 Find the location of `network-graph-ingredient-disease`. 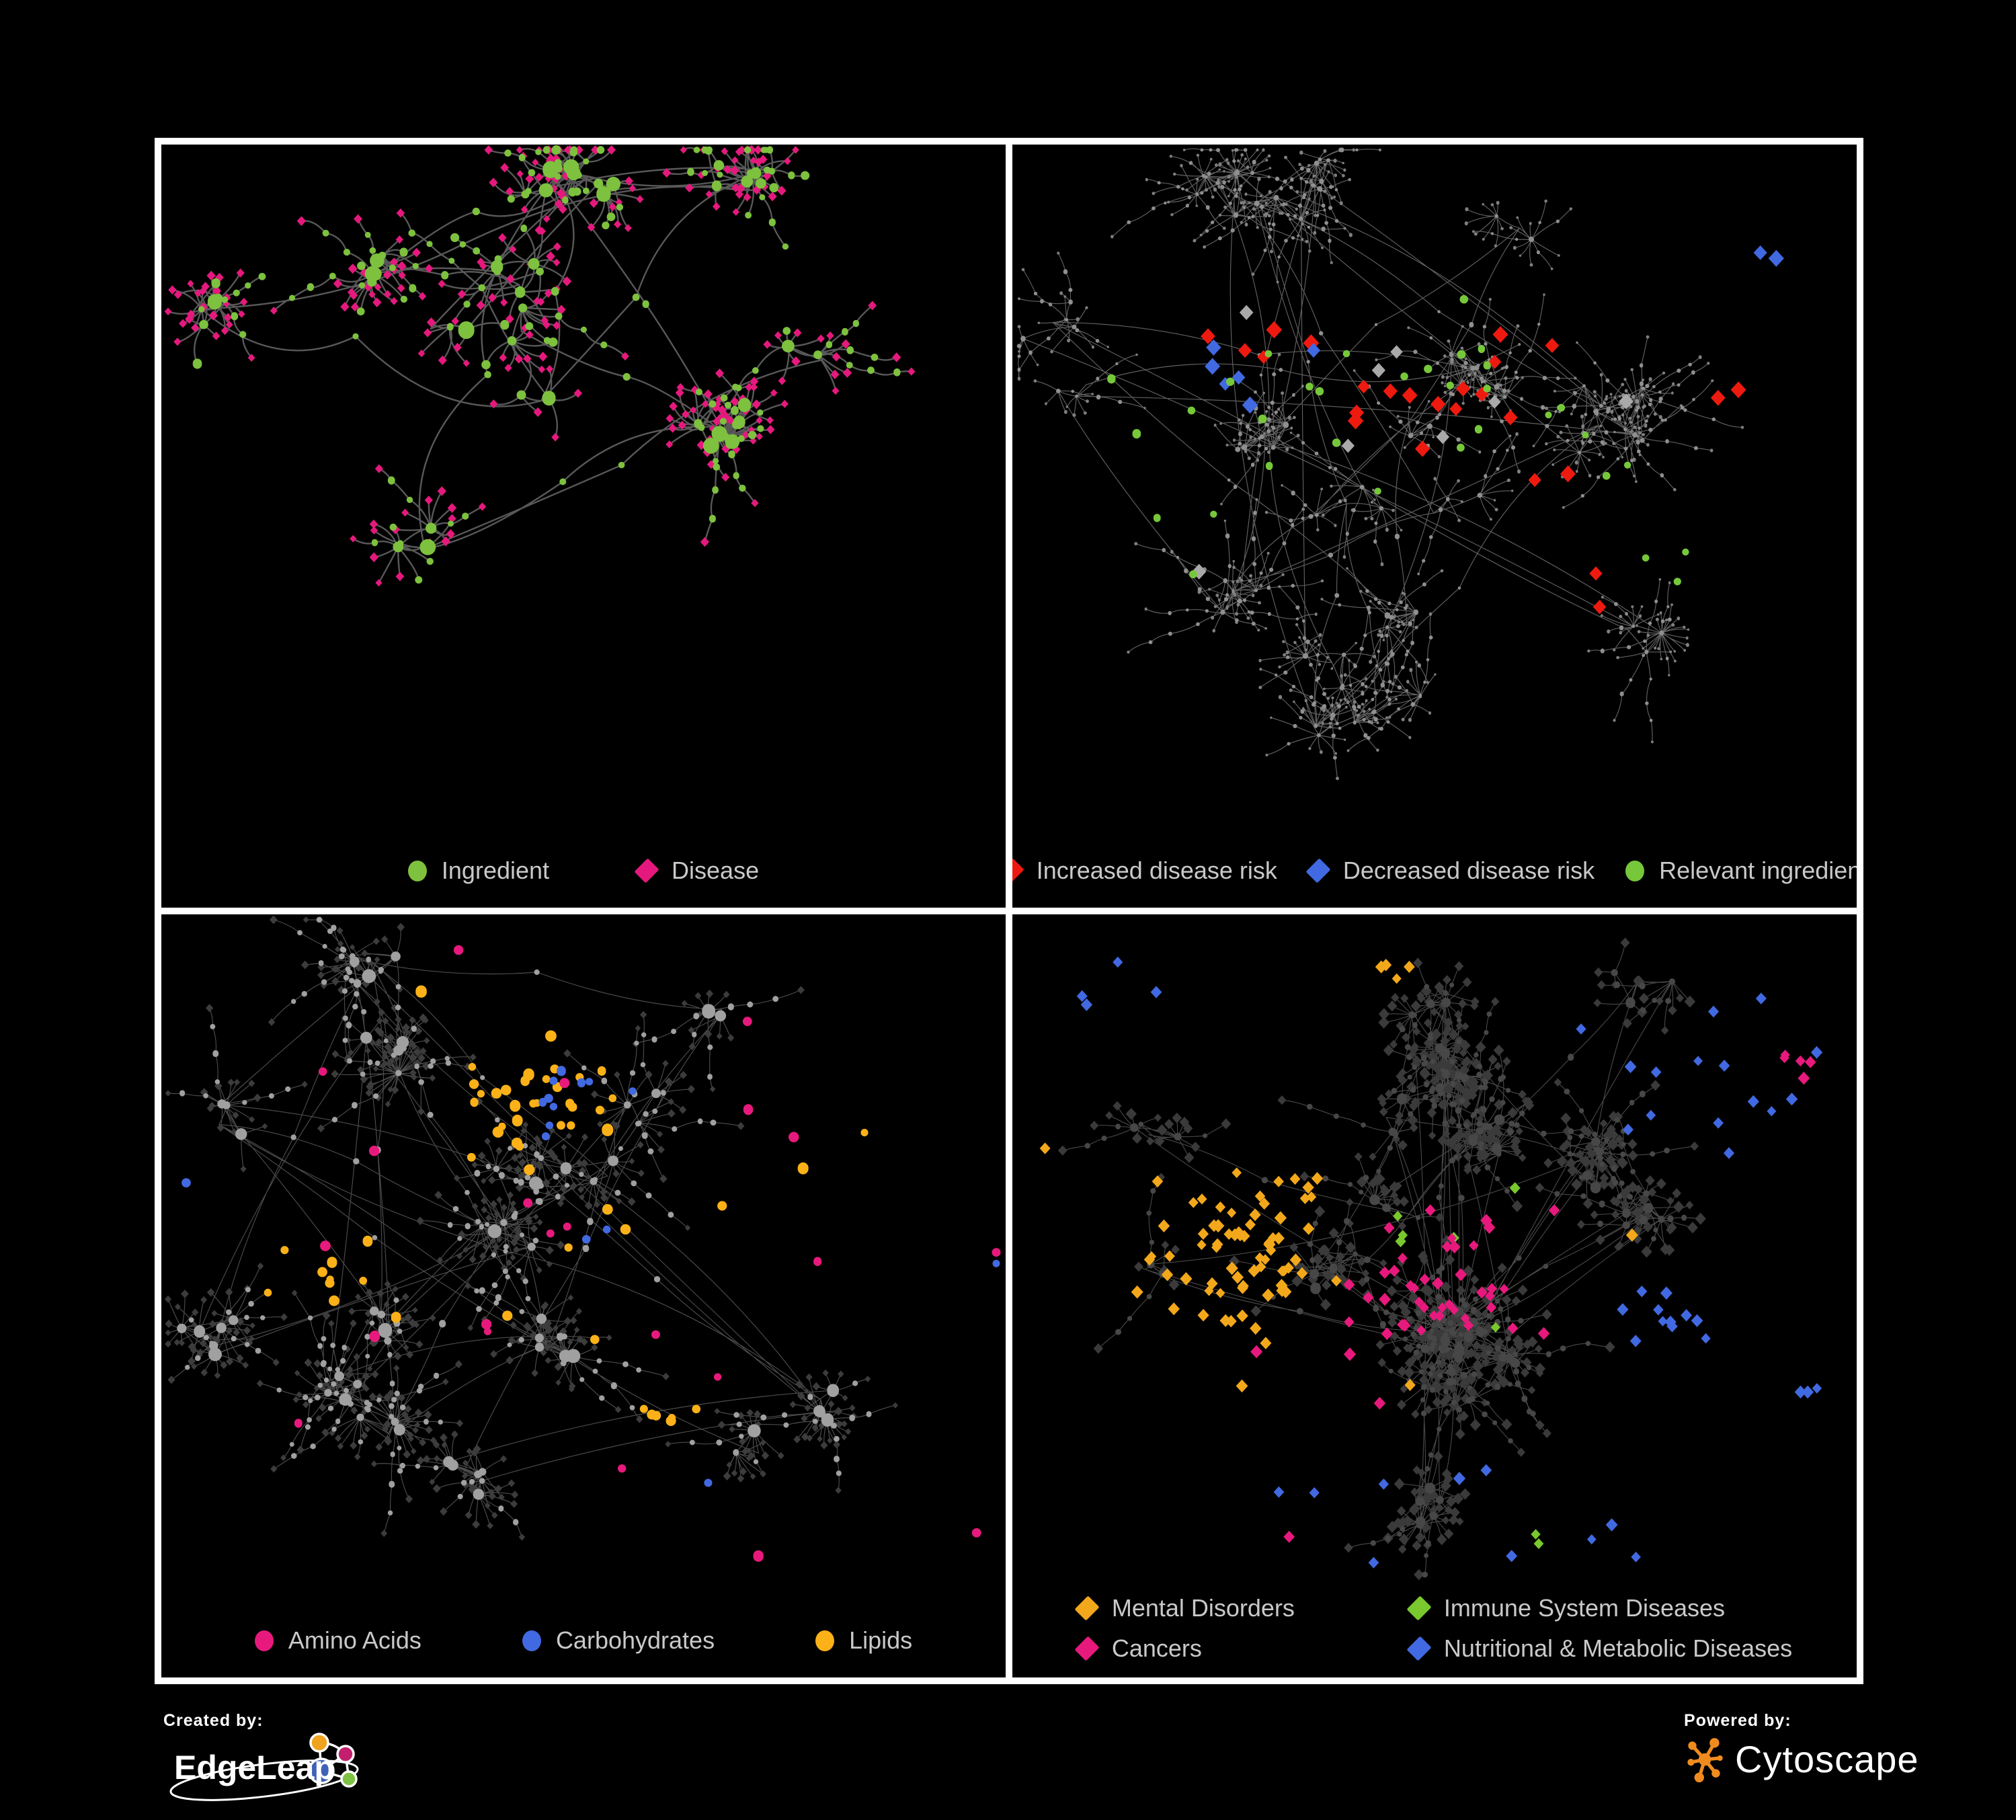

network-graph-ingredient-disease is located at coordinates (540, 366).